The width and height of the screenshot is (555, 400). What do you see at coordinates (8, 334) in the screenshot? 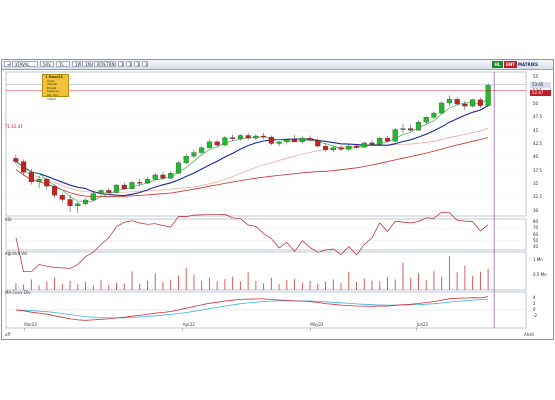
I see `footer-left: off` at bounding box center [8, 334].